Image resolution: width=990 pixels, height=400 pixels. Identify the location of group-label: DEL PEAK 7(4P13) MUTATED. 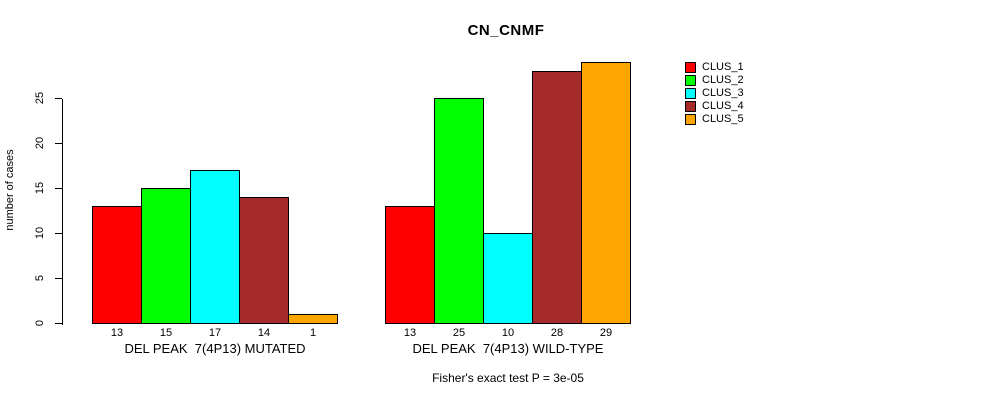
(215, 348).